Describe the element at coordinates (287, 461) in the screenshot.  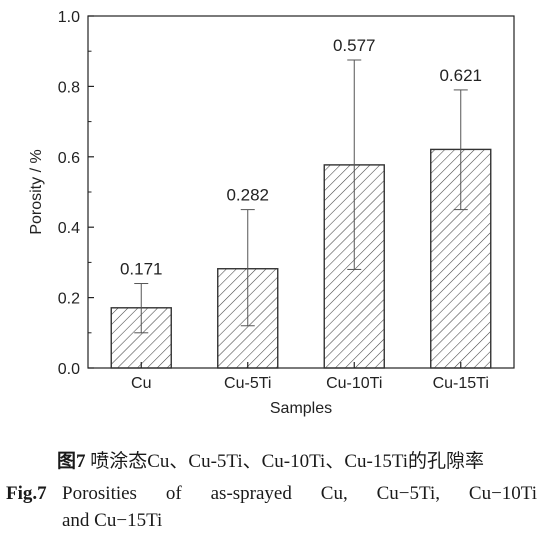
I see `caption-text-cn: 喷涂态Cu、Cu-5Ti、Cu-10Ti、Cu-15Ti的孔隙率` at that location.